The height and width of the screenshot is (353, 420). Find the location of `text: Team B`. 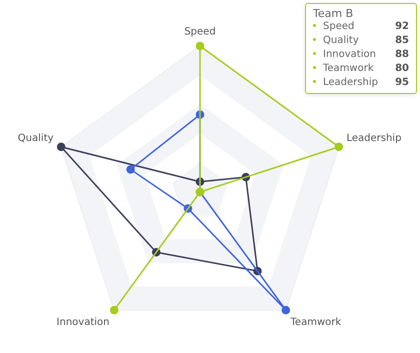

text: Team B is located at coordinates (333, 13).